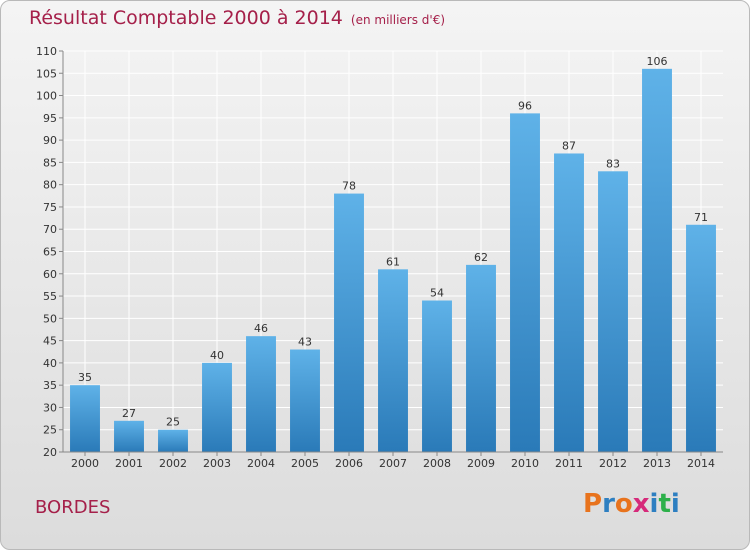  I want to click on data-label: 106, so click(657, 61).